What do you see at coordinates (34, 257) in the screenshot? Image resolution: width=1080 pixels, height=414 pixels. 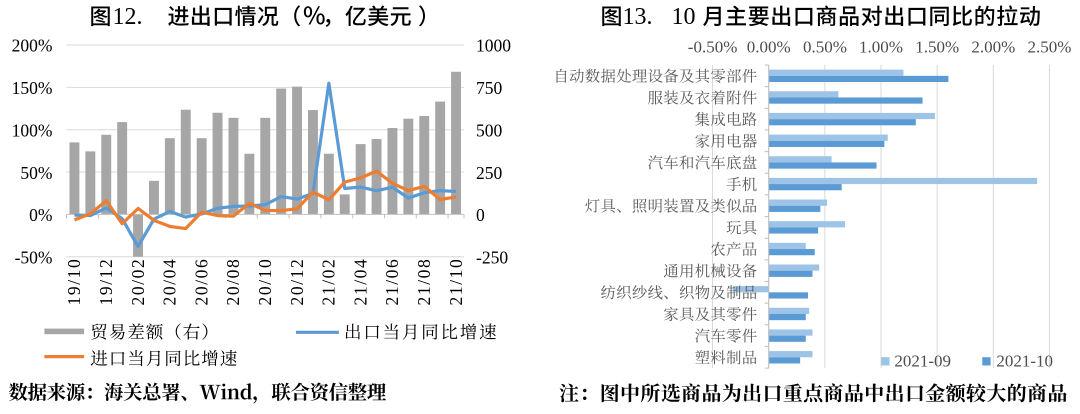 I see `svg-text: -50%` at bounding box center [34, 257].